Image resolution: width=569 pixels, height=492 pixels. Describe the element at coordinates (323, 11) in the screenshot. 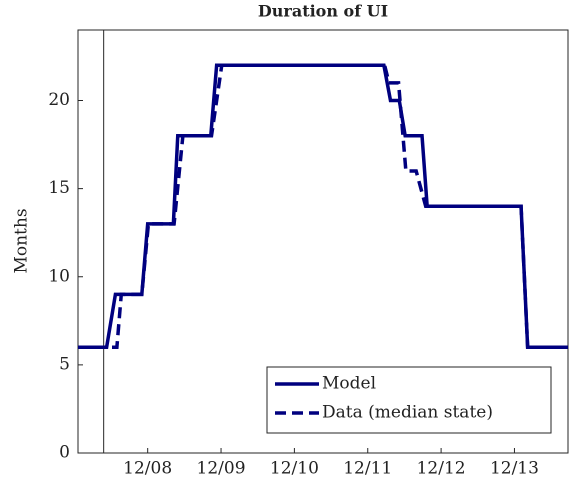

I see `chart-title: Duration of UI` at that location.